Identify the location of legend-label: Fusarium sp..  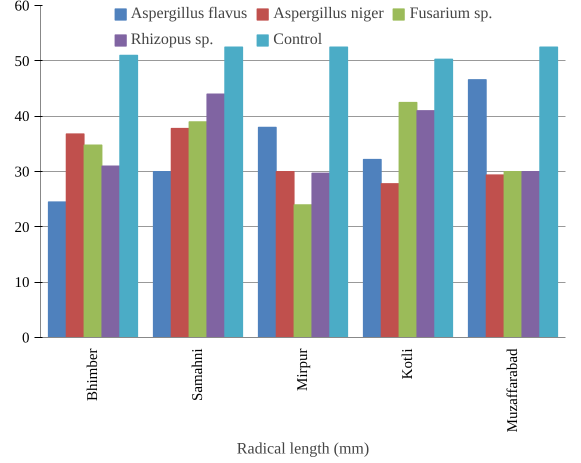
(451, 14).